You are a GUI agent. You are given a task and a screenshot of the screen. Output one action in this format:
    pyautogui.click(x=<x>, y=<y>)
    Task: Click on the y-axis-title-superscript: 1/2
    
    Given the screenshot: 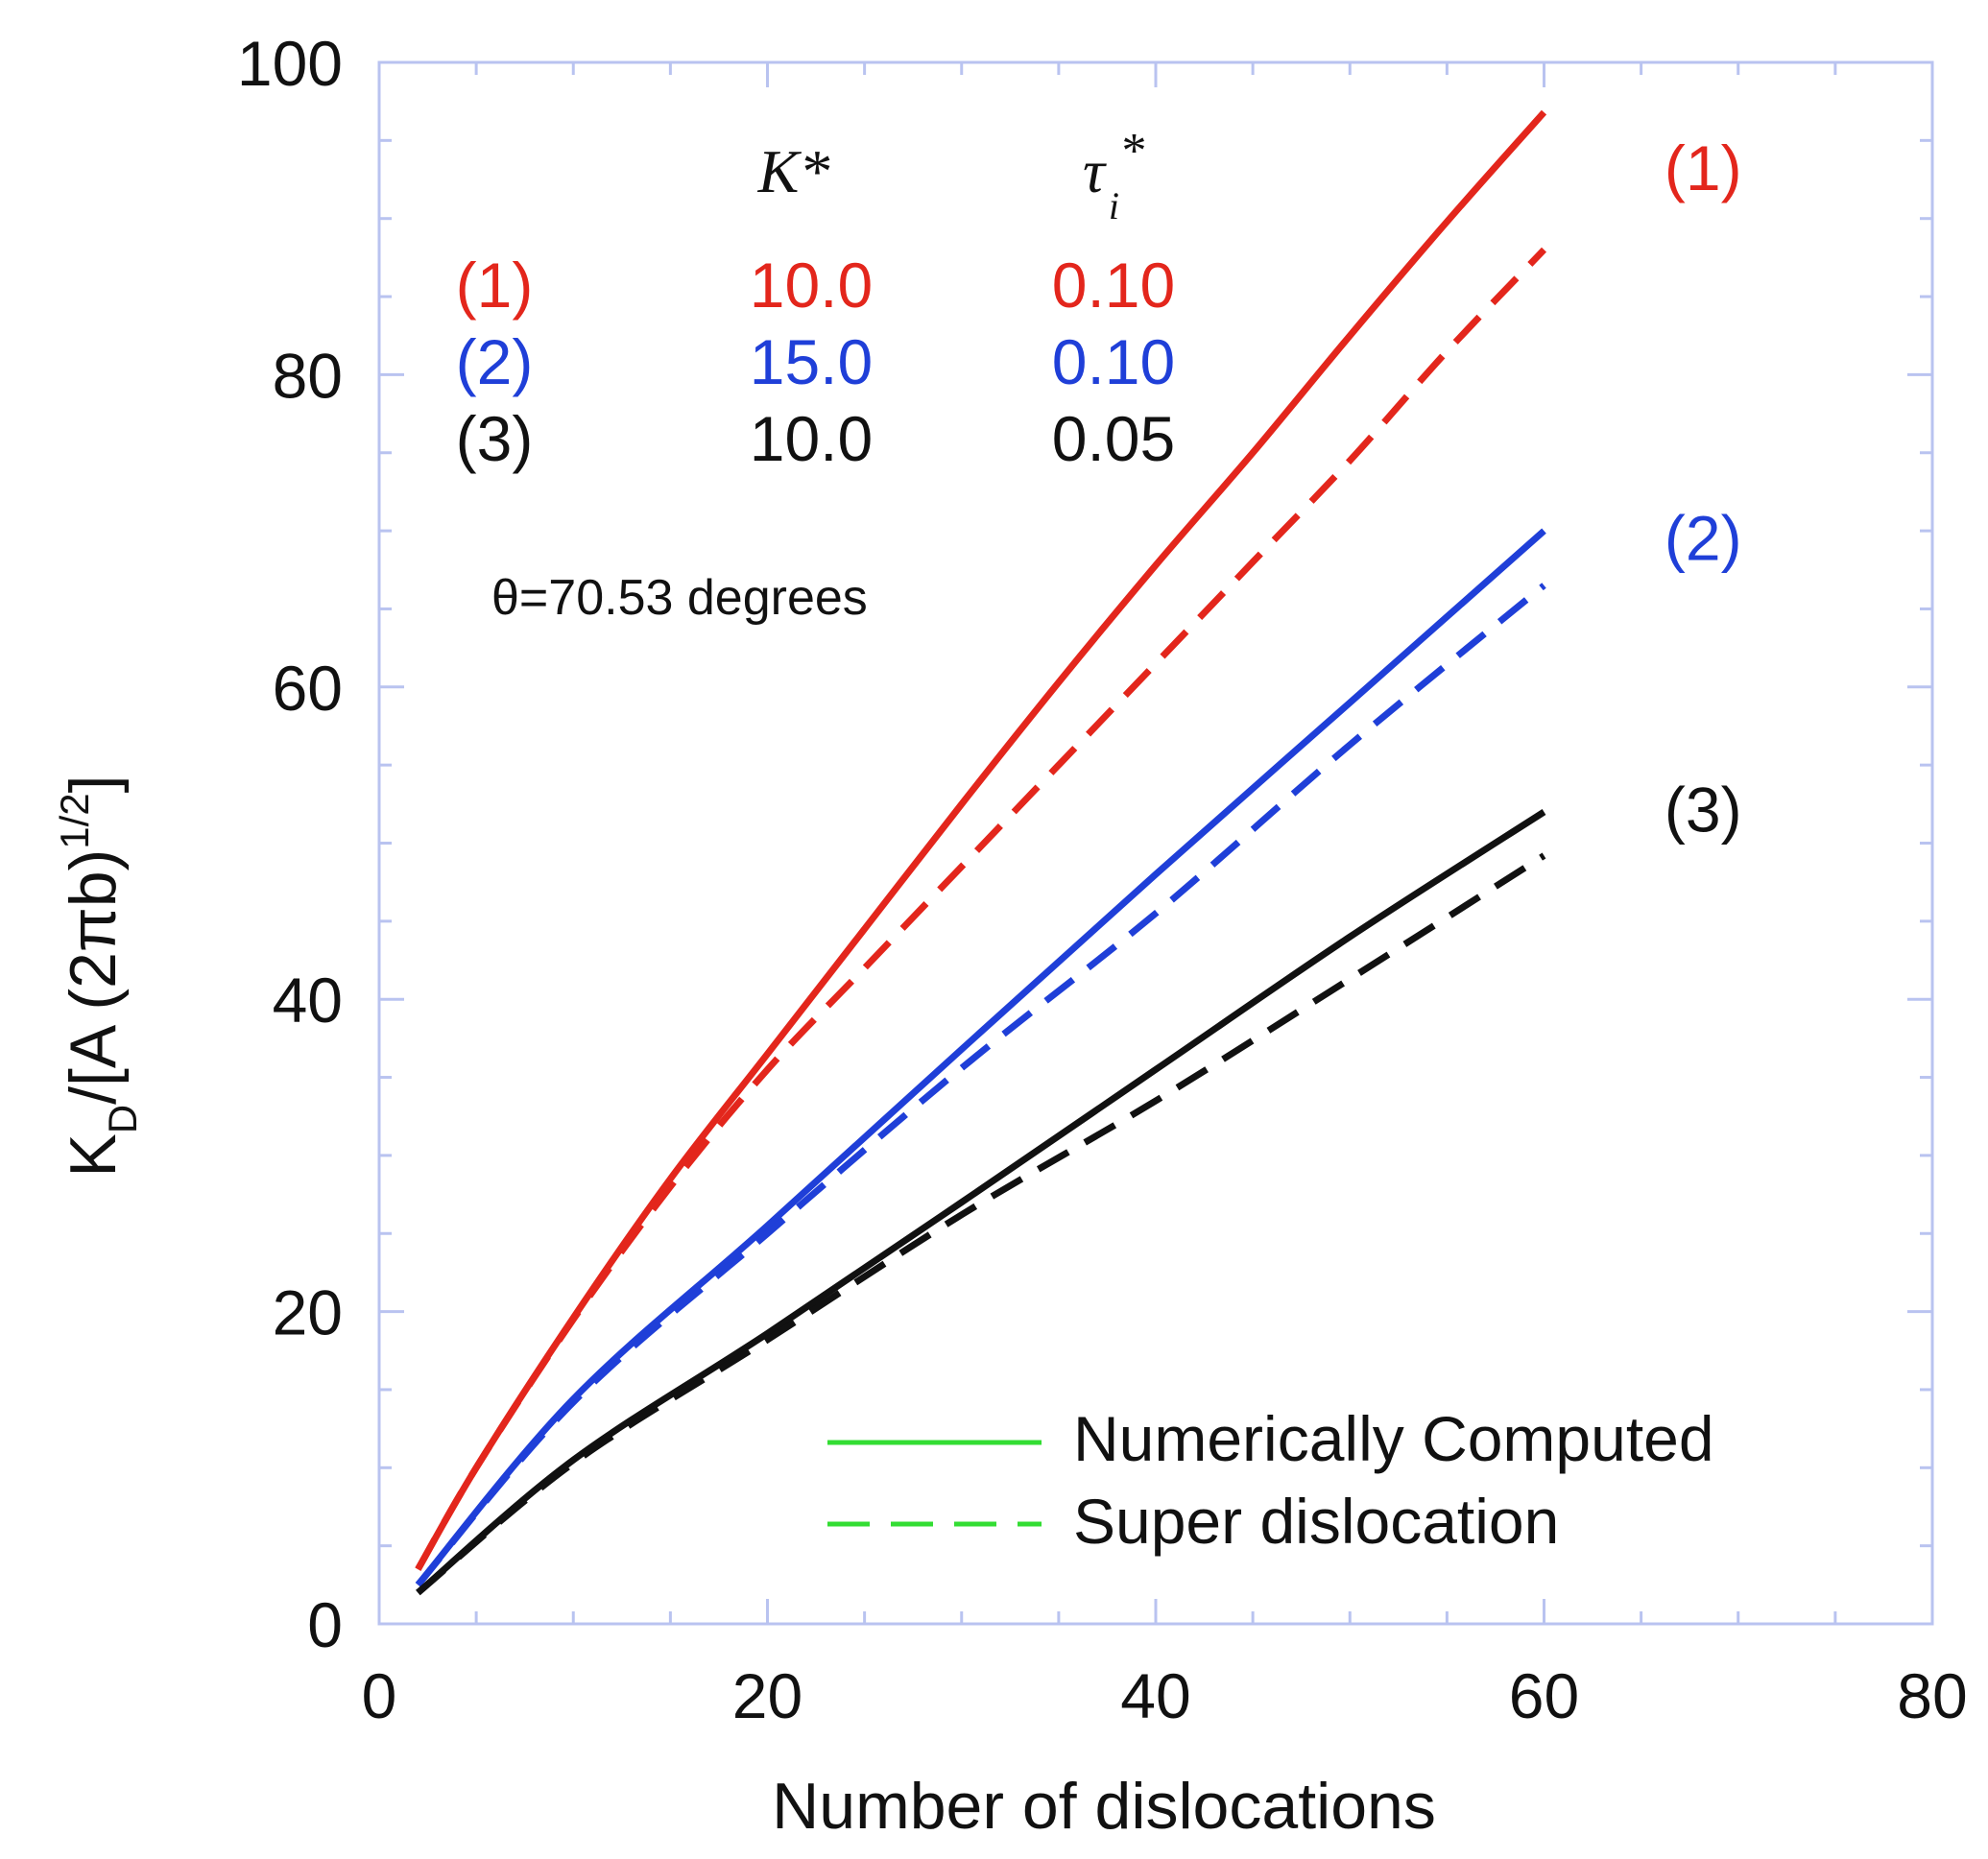 What is the action you would take?
    pyautogui.click(x=74, y=820)
    